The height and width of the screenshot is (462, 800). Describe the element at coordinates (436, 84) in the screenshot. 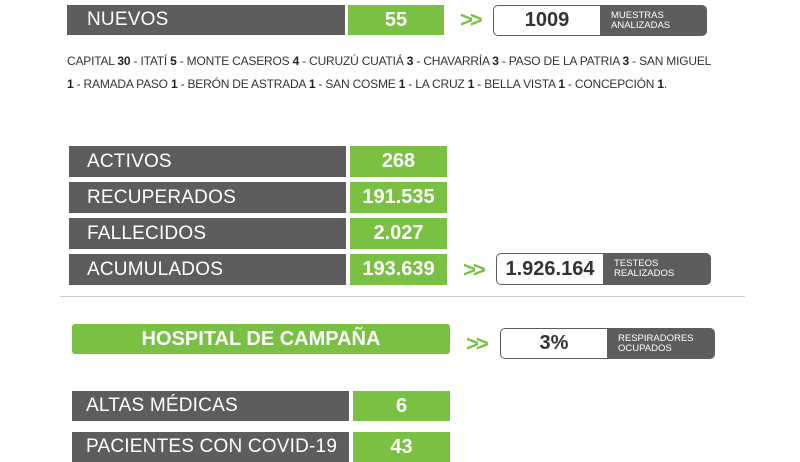

I see `breakdown-locality: - LA CRUZ` at that location.